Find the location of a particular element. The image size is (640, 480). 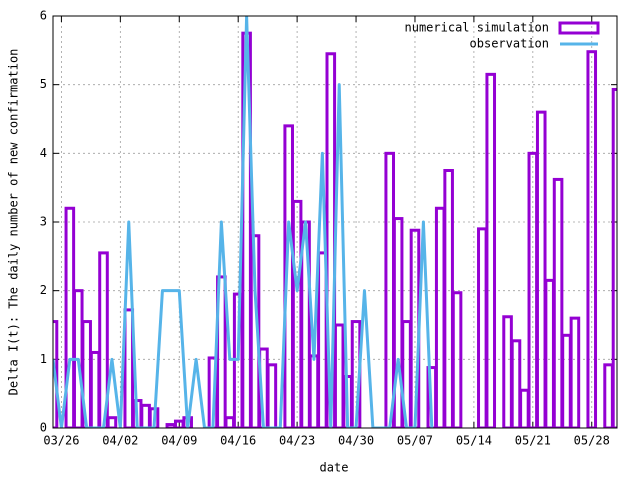

x-tick-label: 05/07 is located at coordinates (415, 441).